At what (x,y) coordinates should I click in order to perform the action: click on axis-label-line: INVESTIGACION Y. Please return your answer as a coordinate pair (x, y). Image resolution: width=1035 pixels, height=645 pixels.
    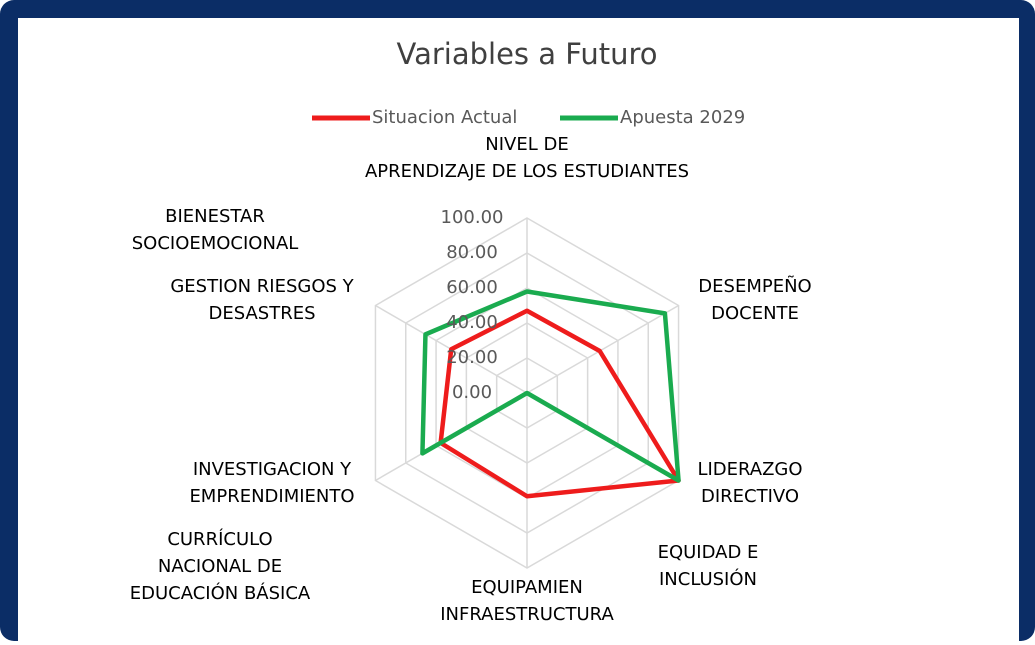
    Looking at the image, I should click on (272, 469).